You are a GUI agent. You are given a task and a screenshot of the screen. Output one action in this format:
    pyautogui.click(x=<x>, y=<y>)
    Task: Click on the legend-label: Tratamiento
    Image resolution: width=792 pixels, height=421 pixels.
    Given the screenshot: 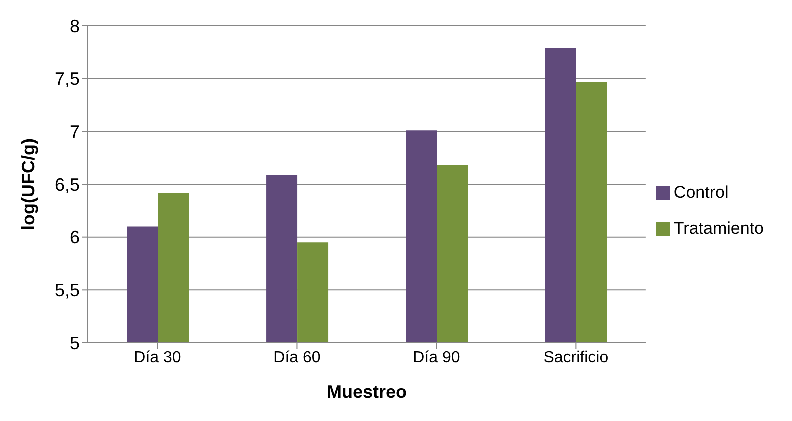 What is the action you would take?
    pyautogui.click(x=719, y=228)
    